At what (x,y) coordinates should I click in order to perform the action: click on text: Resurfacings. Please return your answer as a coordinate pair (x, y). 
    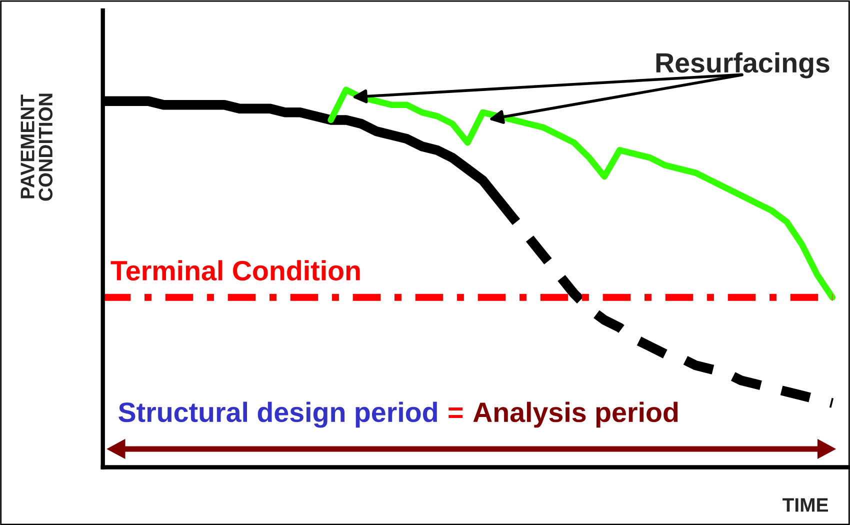
    Looking at the image, I should click on (743, 65).